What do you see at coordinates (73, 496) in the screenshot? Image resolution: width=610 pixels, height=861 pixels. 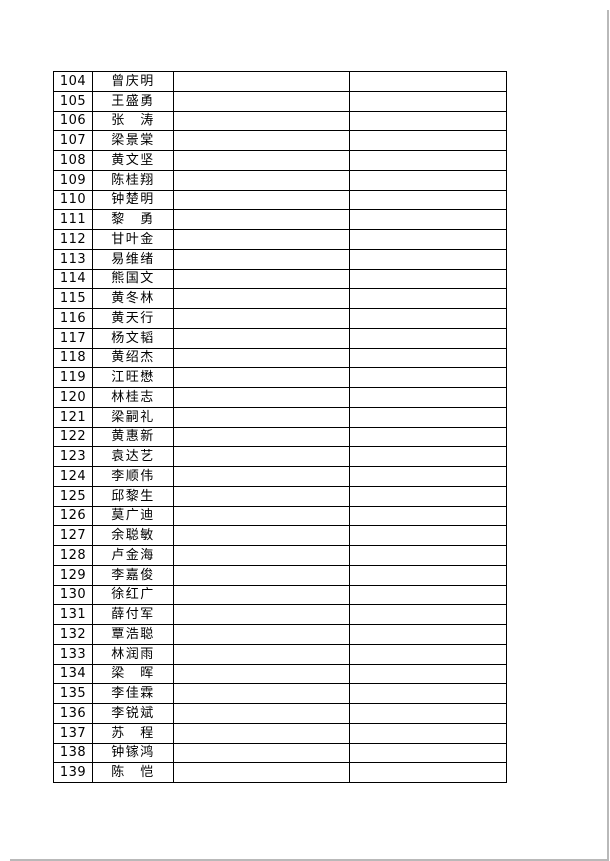 I see `number-cell: 125` at bounding box center [73, 496].